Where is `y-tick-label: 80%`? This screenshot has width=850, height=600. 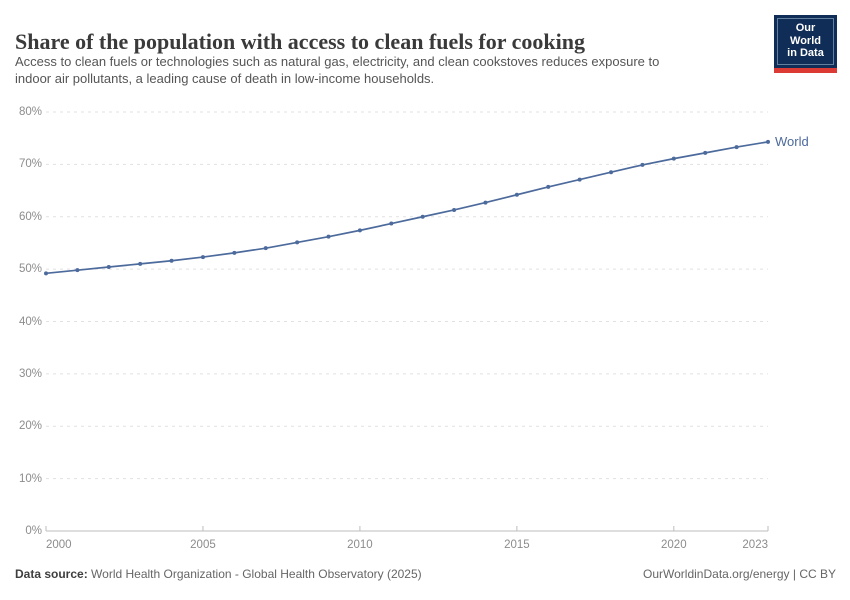 y-tick-label: 80% is located at coordinates (30, 112).